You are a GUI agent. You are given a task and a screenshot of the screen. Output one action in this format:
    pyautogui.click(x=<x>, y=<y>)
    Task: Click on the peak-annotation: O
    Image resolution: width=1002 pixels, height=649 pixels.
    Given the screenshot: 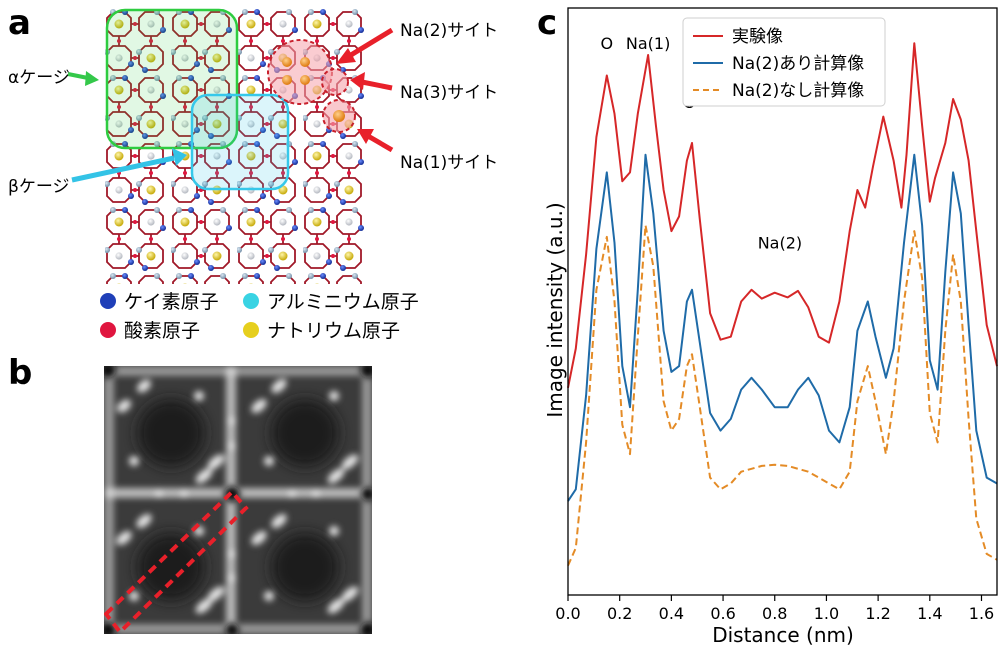 What is the action you would take?
    pyautogui.click(x=606, y=43)
    